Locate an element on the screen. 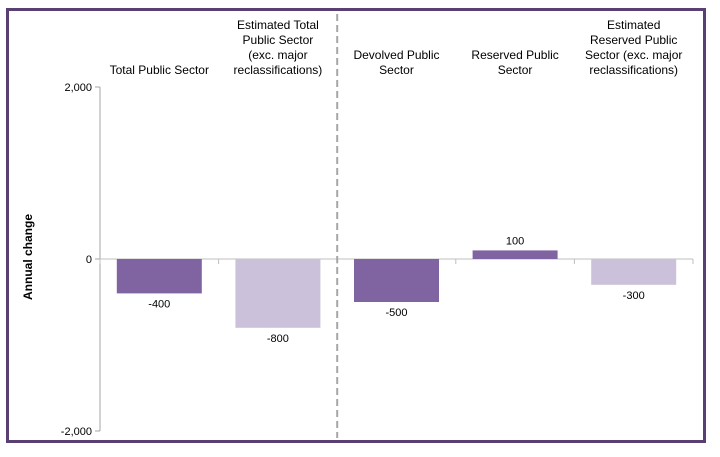  y-tick-label: 2,000 is located at coordinates (78, 88).